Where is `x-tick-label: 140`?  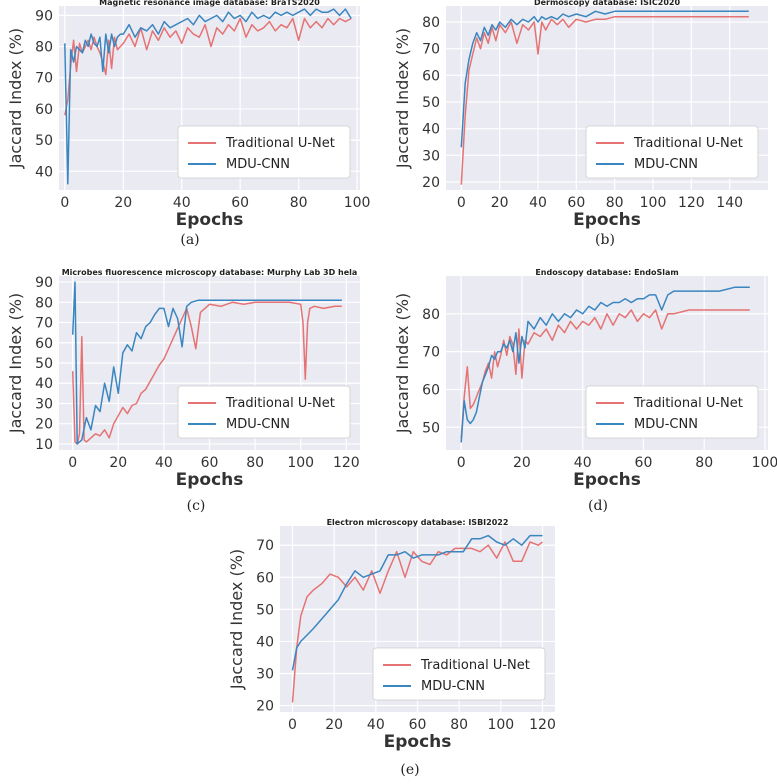 x-tick-label: 140 is located at coordinates (729, 203).